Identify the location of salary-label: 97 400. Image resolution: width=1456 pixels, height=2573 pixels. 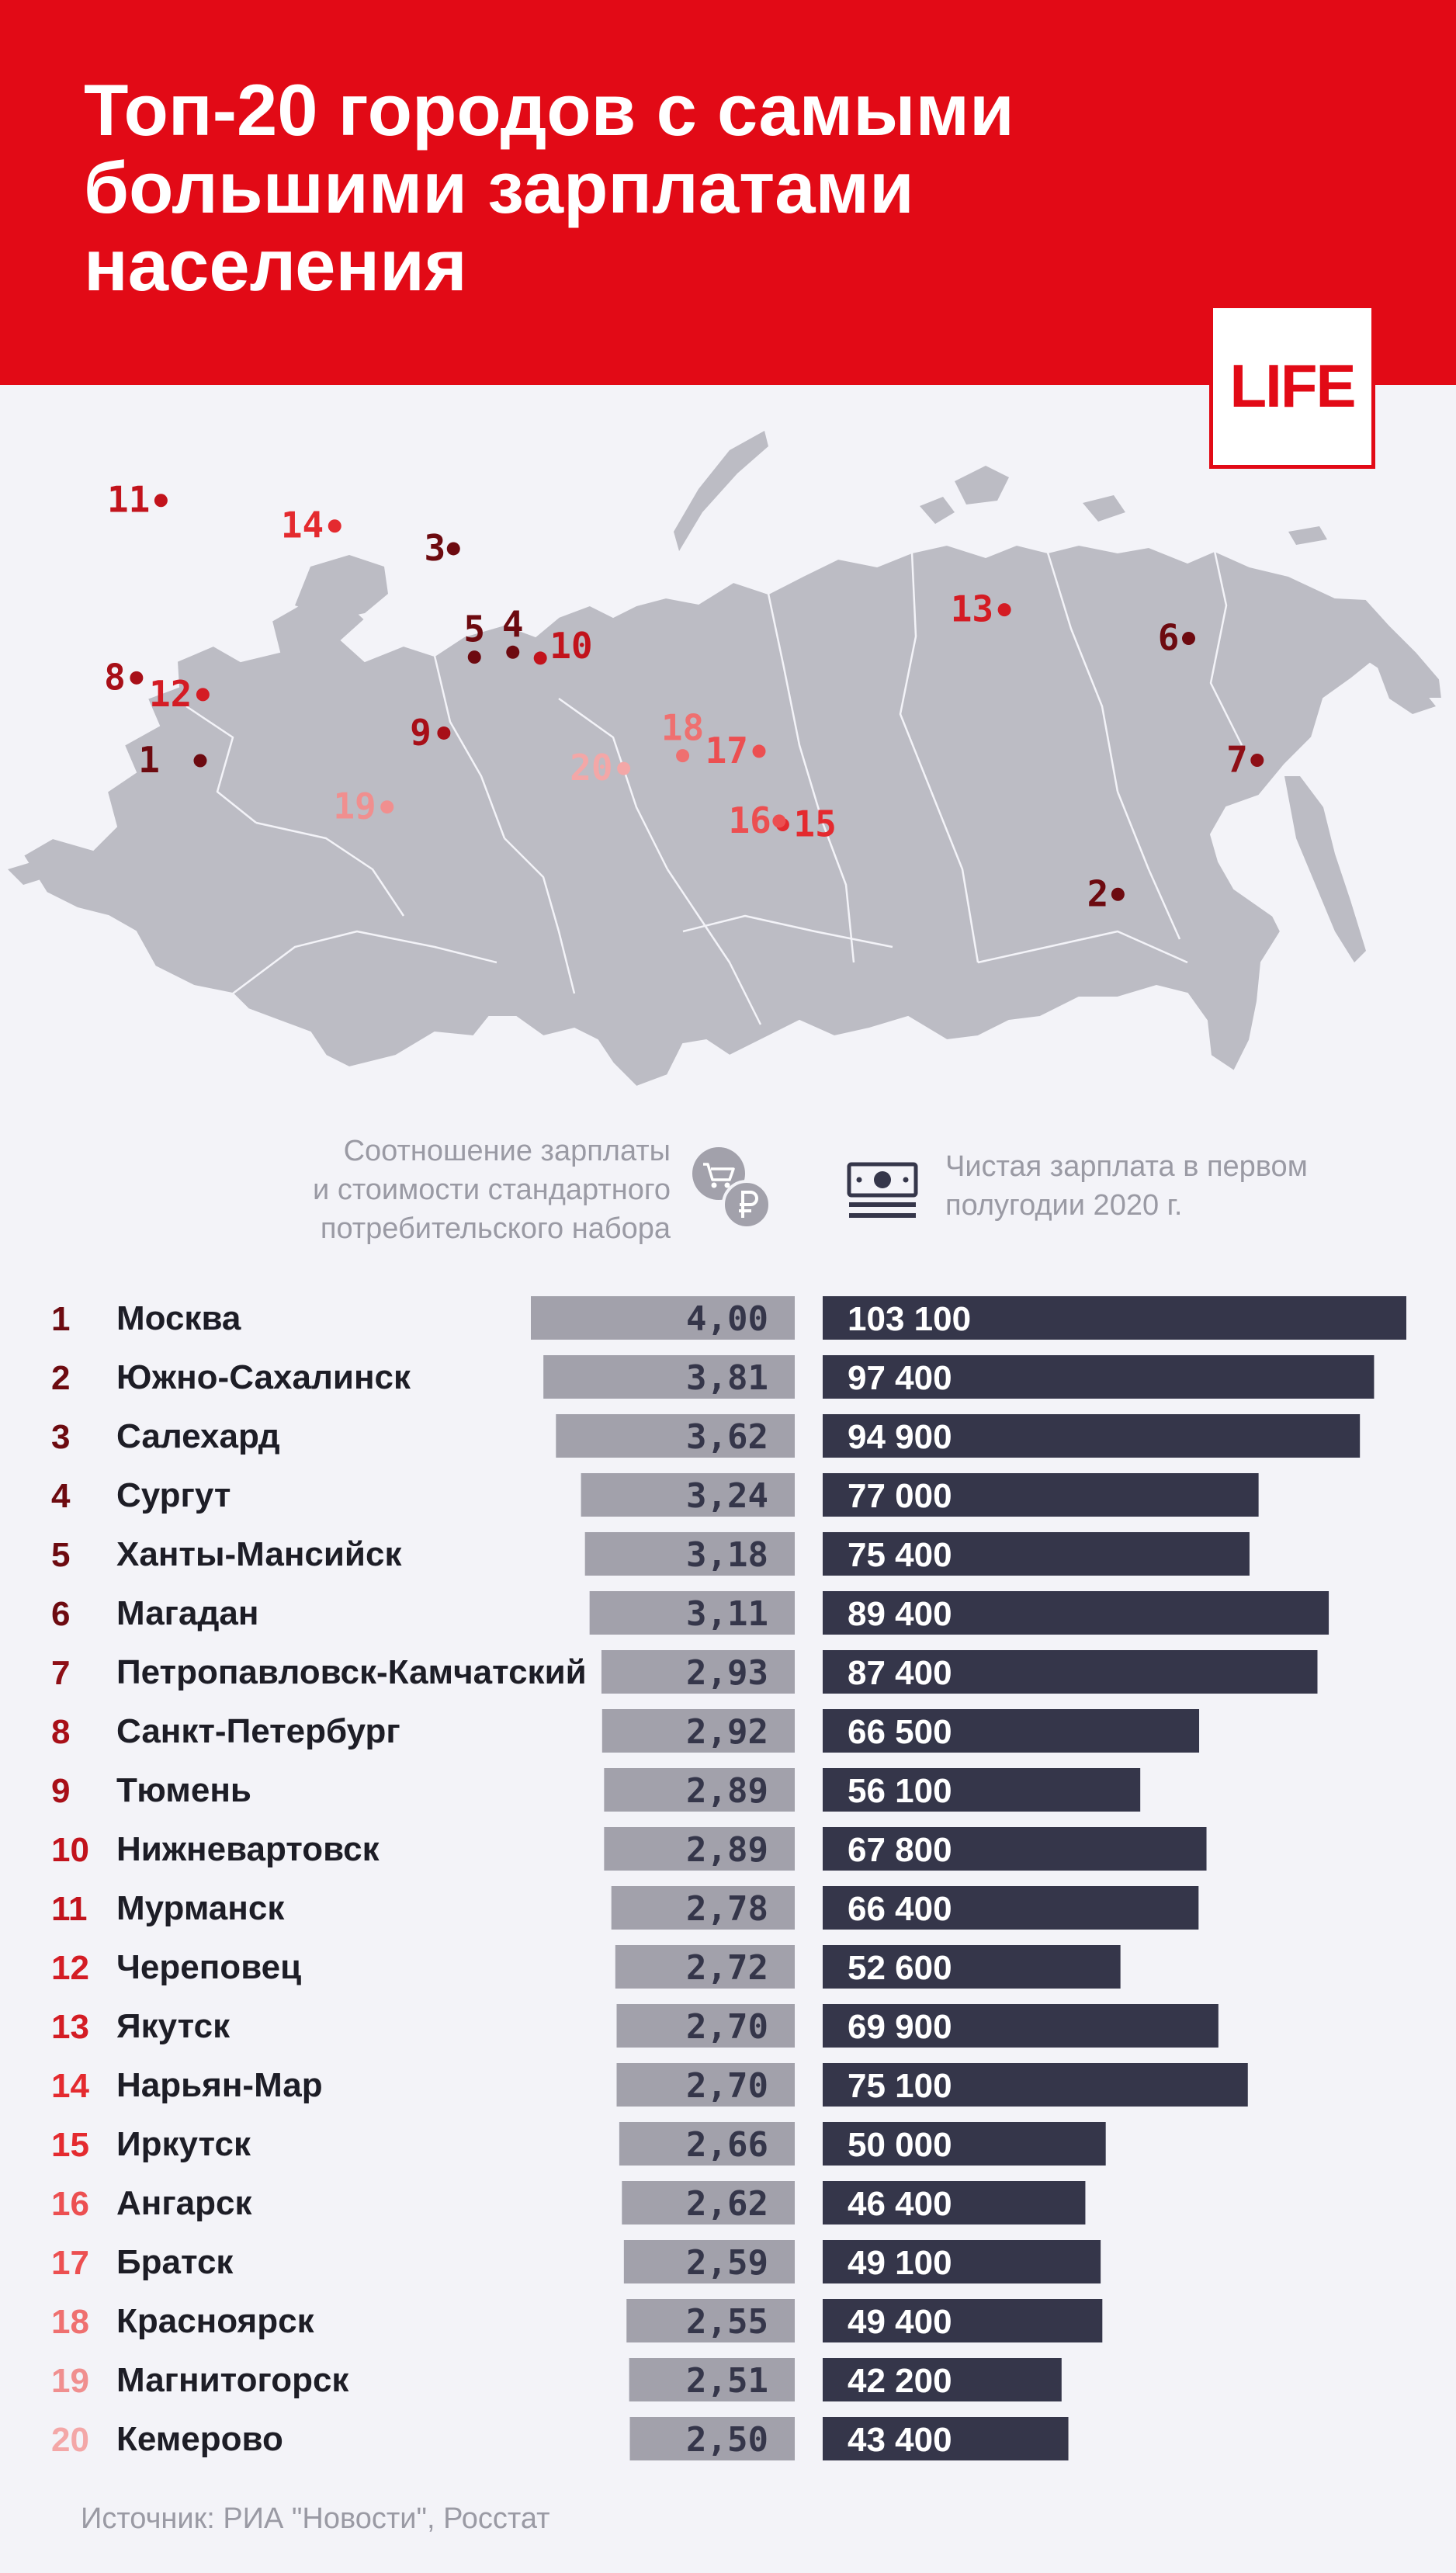
(900, 1378).